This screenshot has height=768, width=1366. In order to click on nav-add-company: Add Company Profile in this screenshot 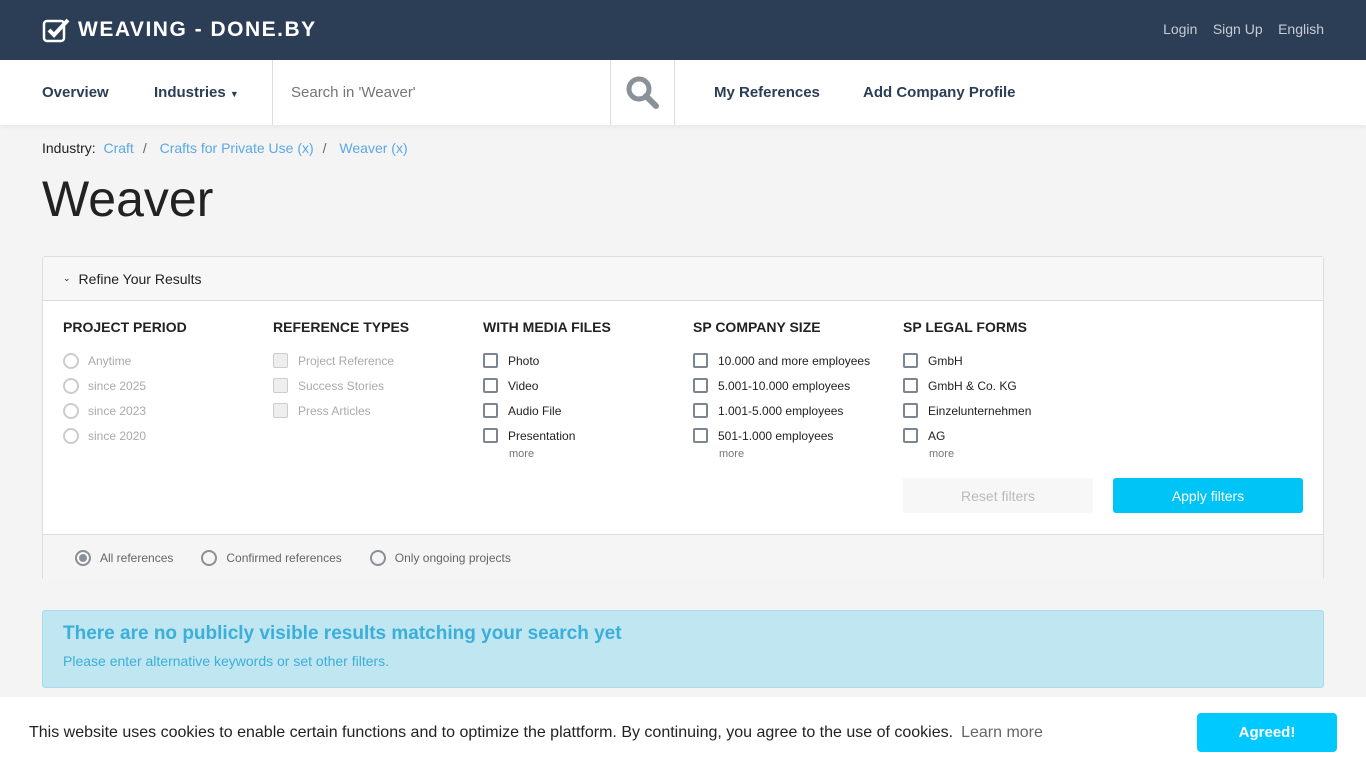, I will do `click(939, 92)`.